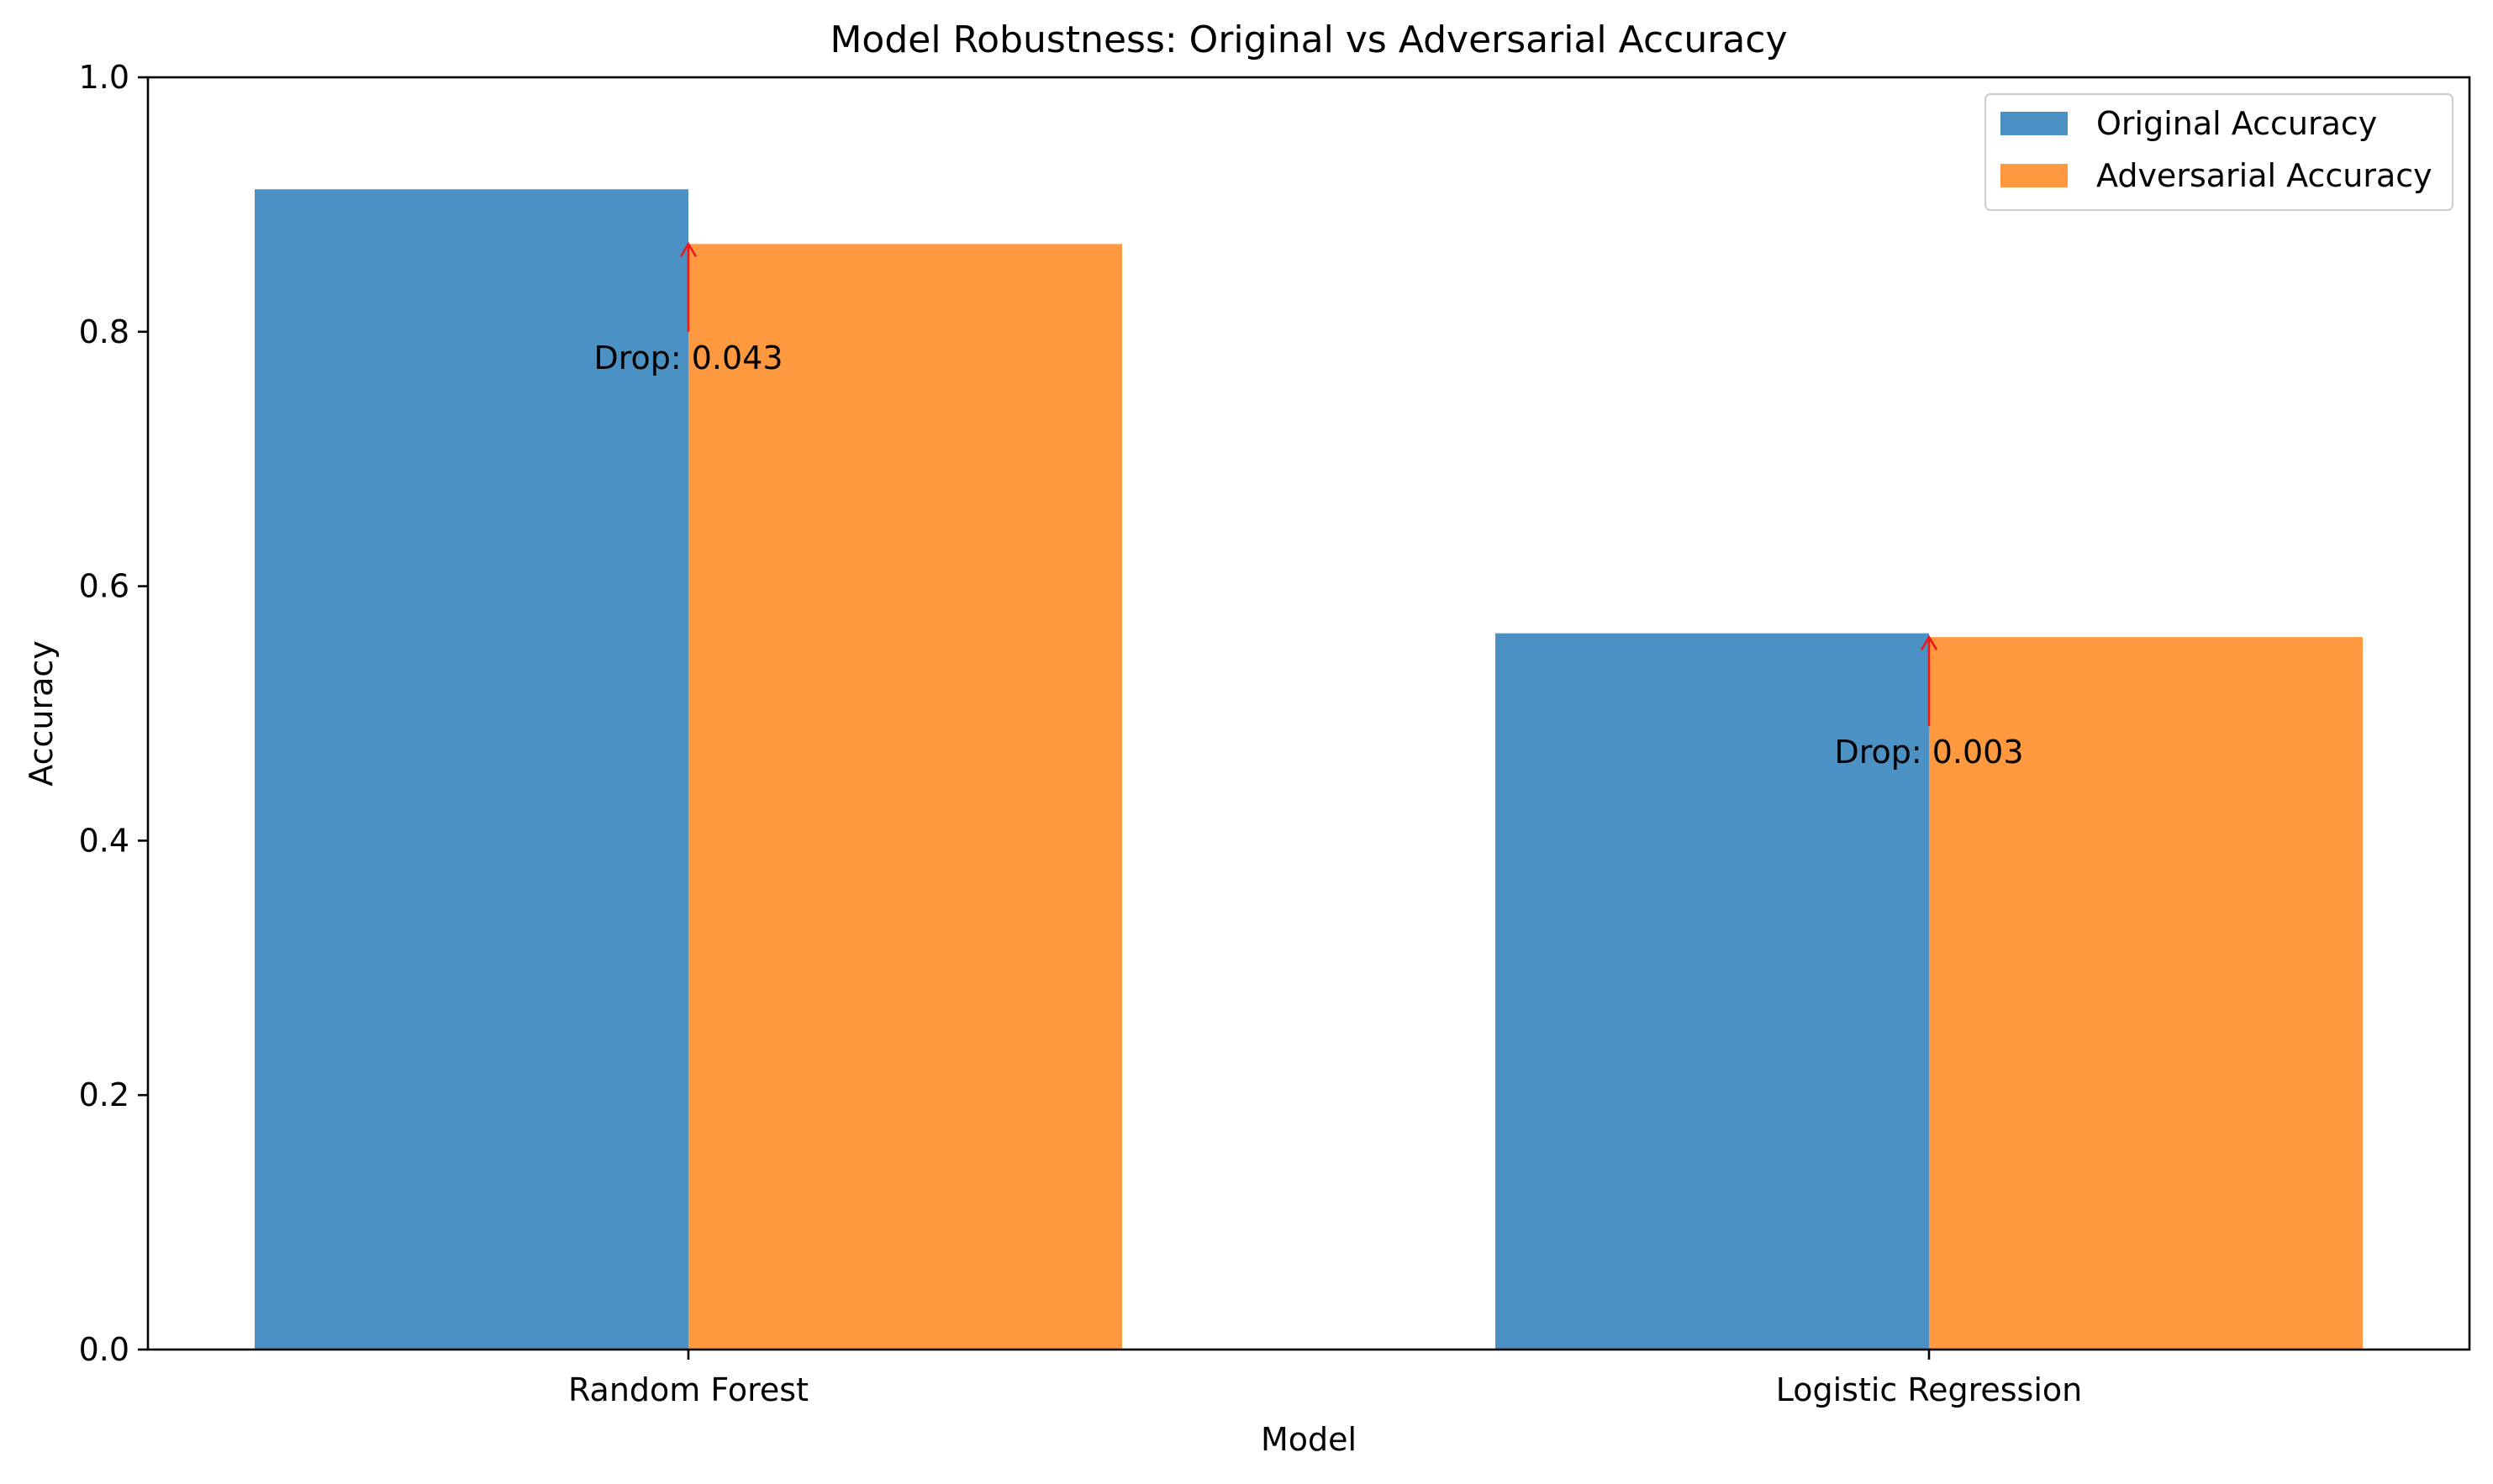 Image resolution: width=2493 pixels, height=1484 pixels. Describe the element at coordinates (41, 713) in the screenshot. I see `y-axis-label: Accuracy` at that location.